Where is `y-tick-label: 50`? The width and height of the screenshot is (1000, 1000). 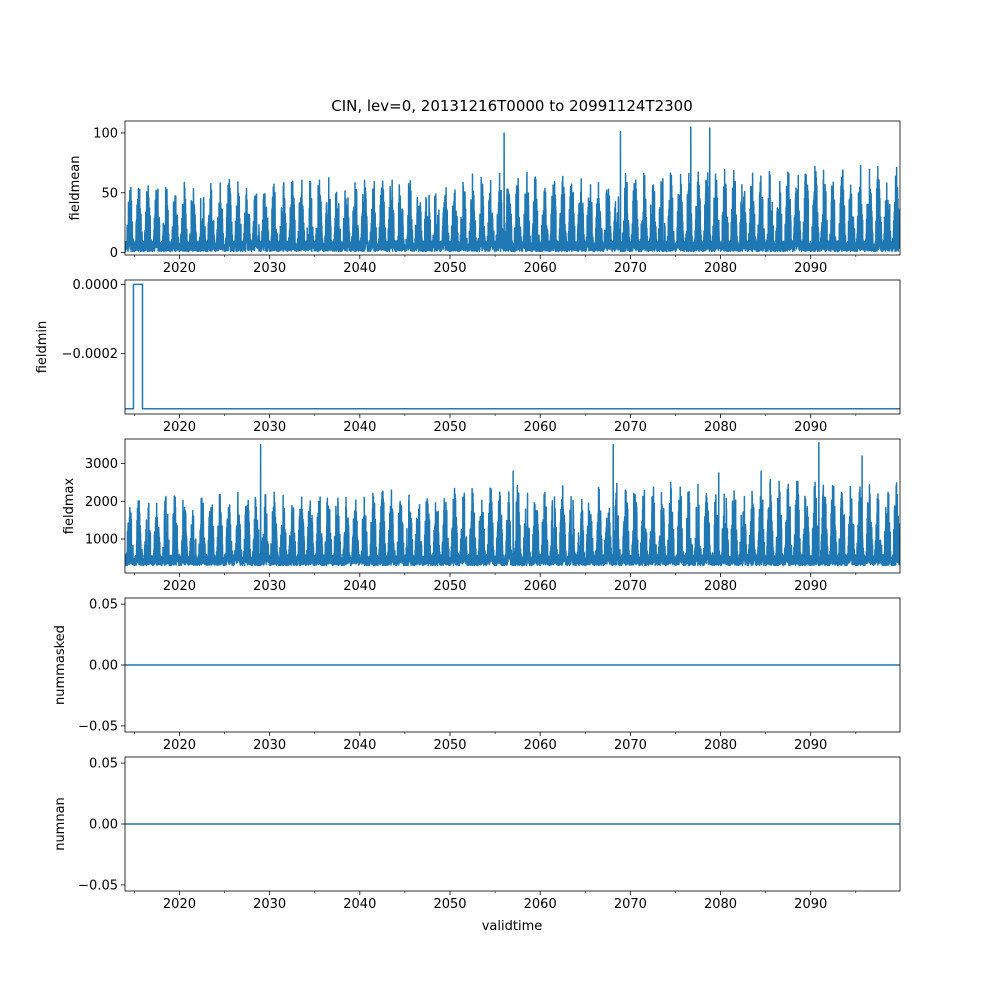 y-tick-label: 50 is located at coordinates (109, 193).